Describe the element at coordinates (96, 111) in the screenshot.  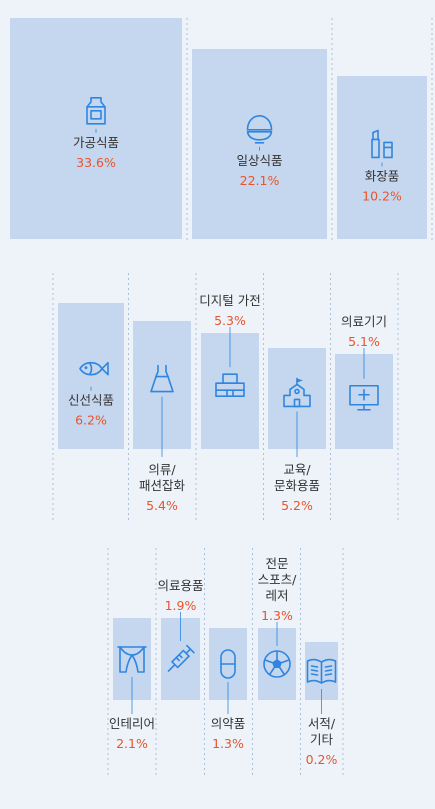
I see `milk-carton-icon` at that location.